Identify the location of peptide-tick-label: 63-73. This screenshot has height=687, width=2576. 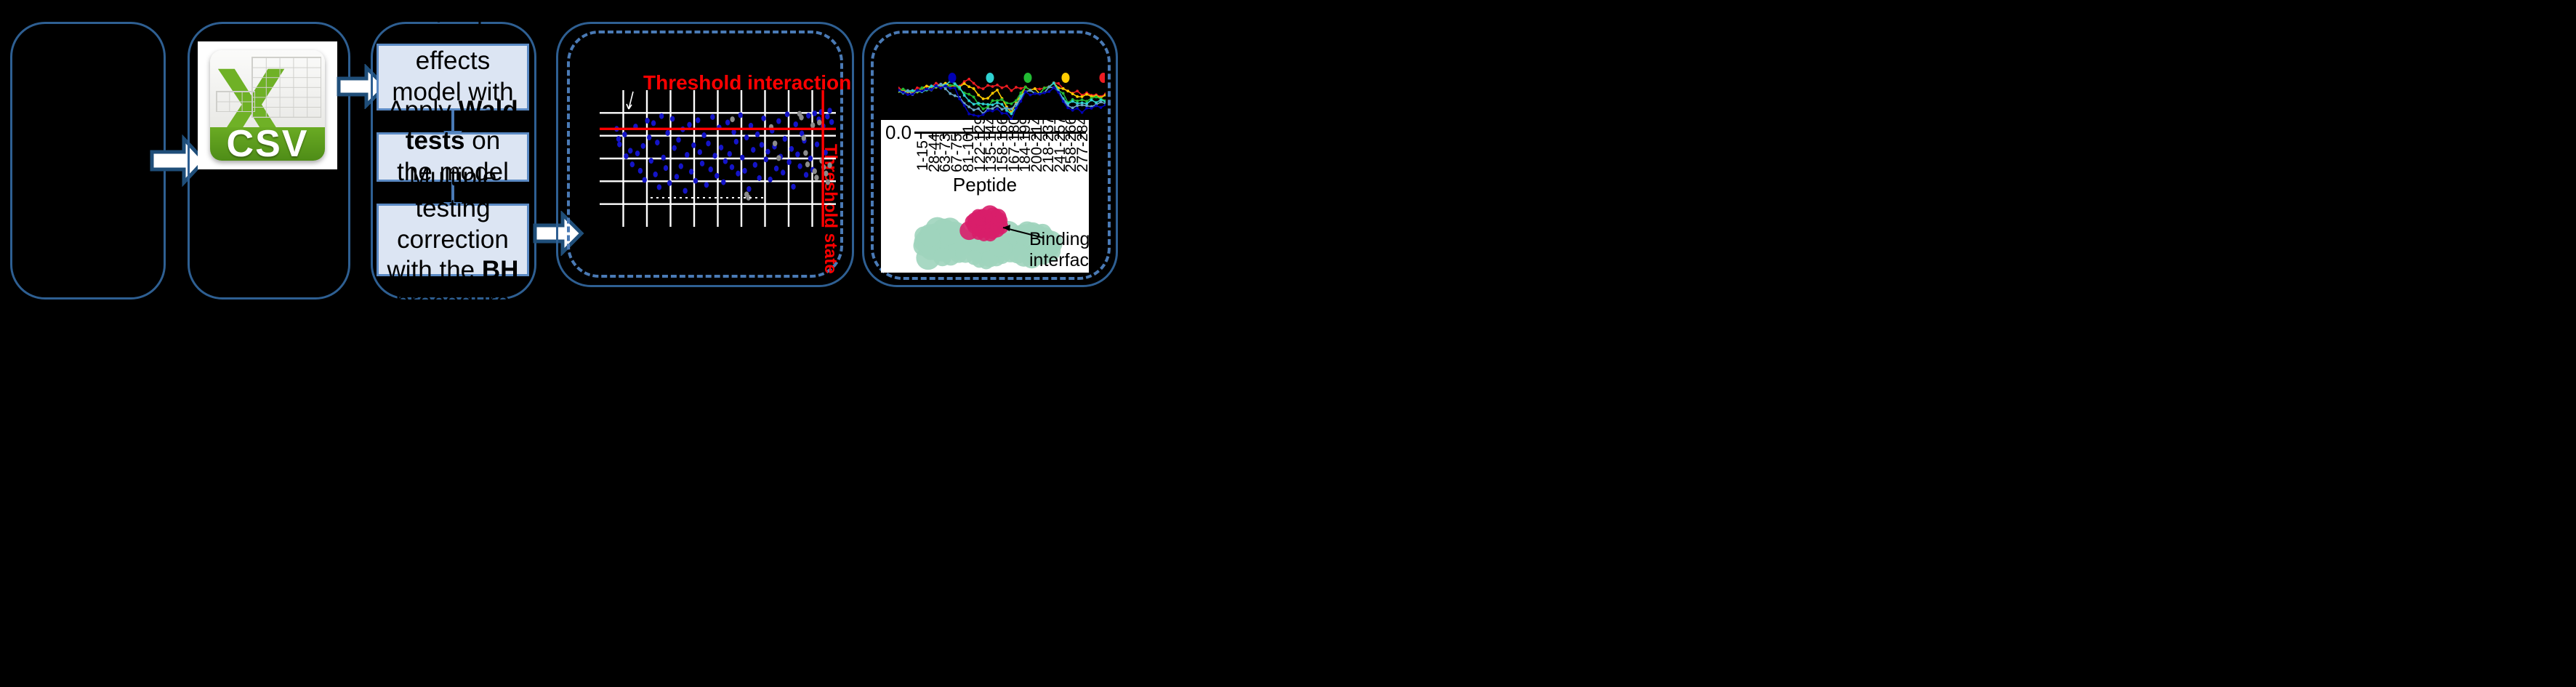
(945, 152).